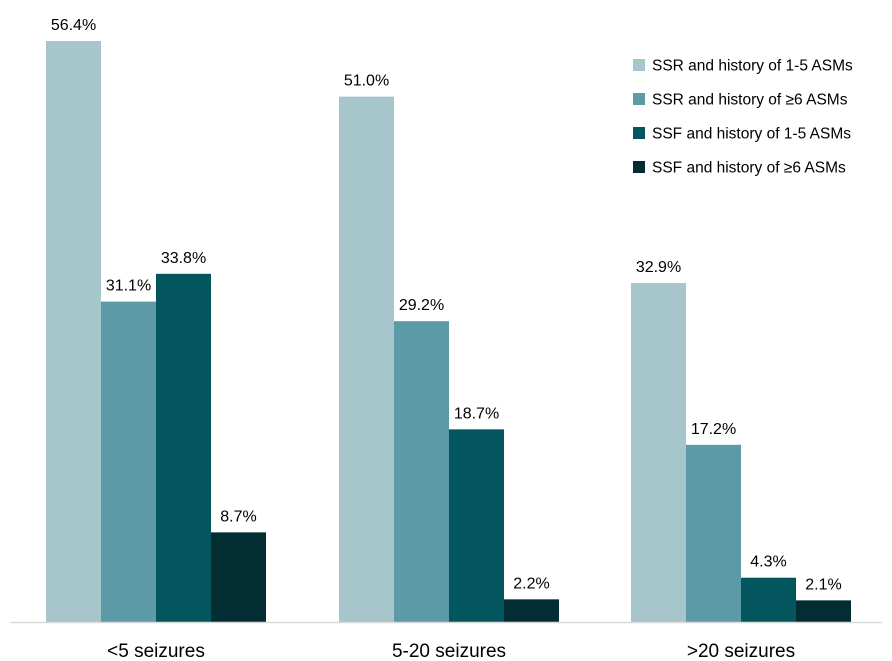 This screenshot has height=661, width=892. I want to click on category-labels-layer: <5 seizures 5-20 seizures >20 seizures, so click(451, 651).